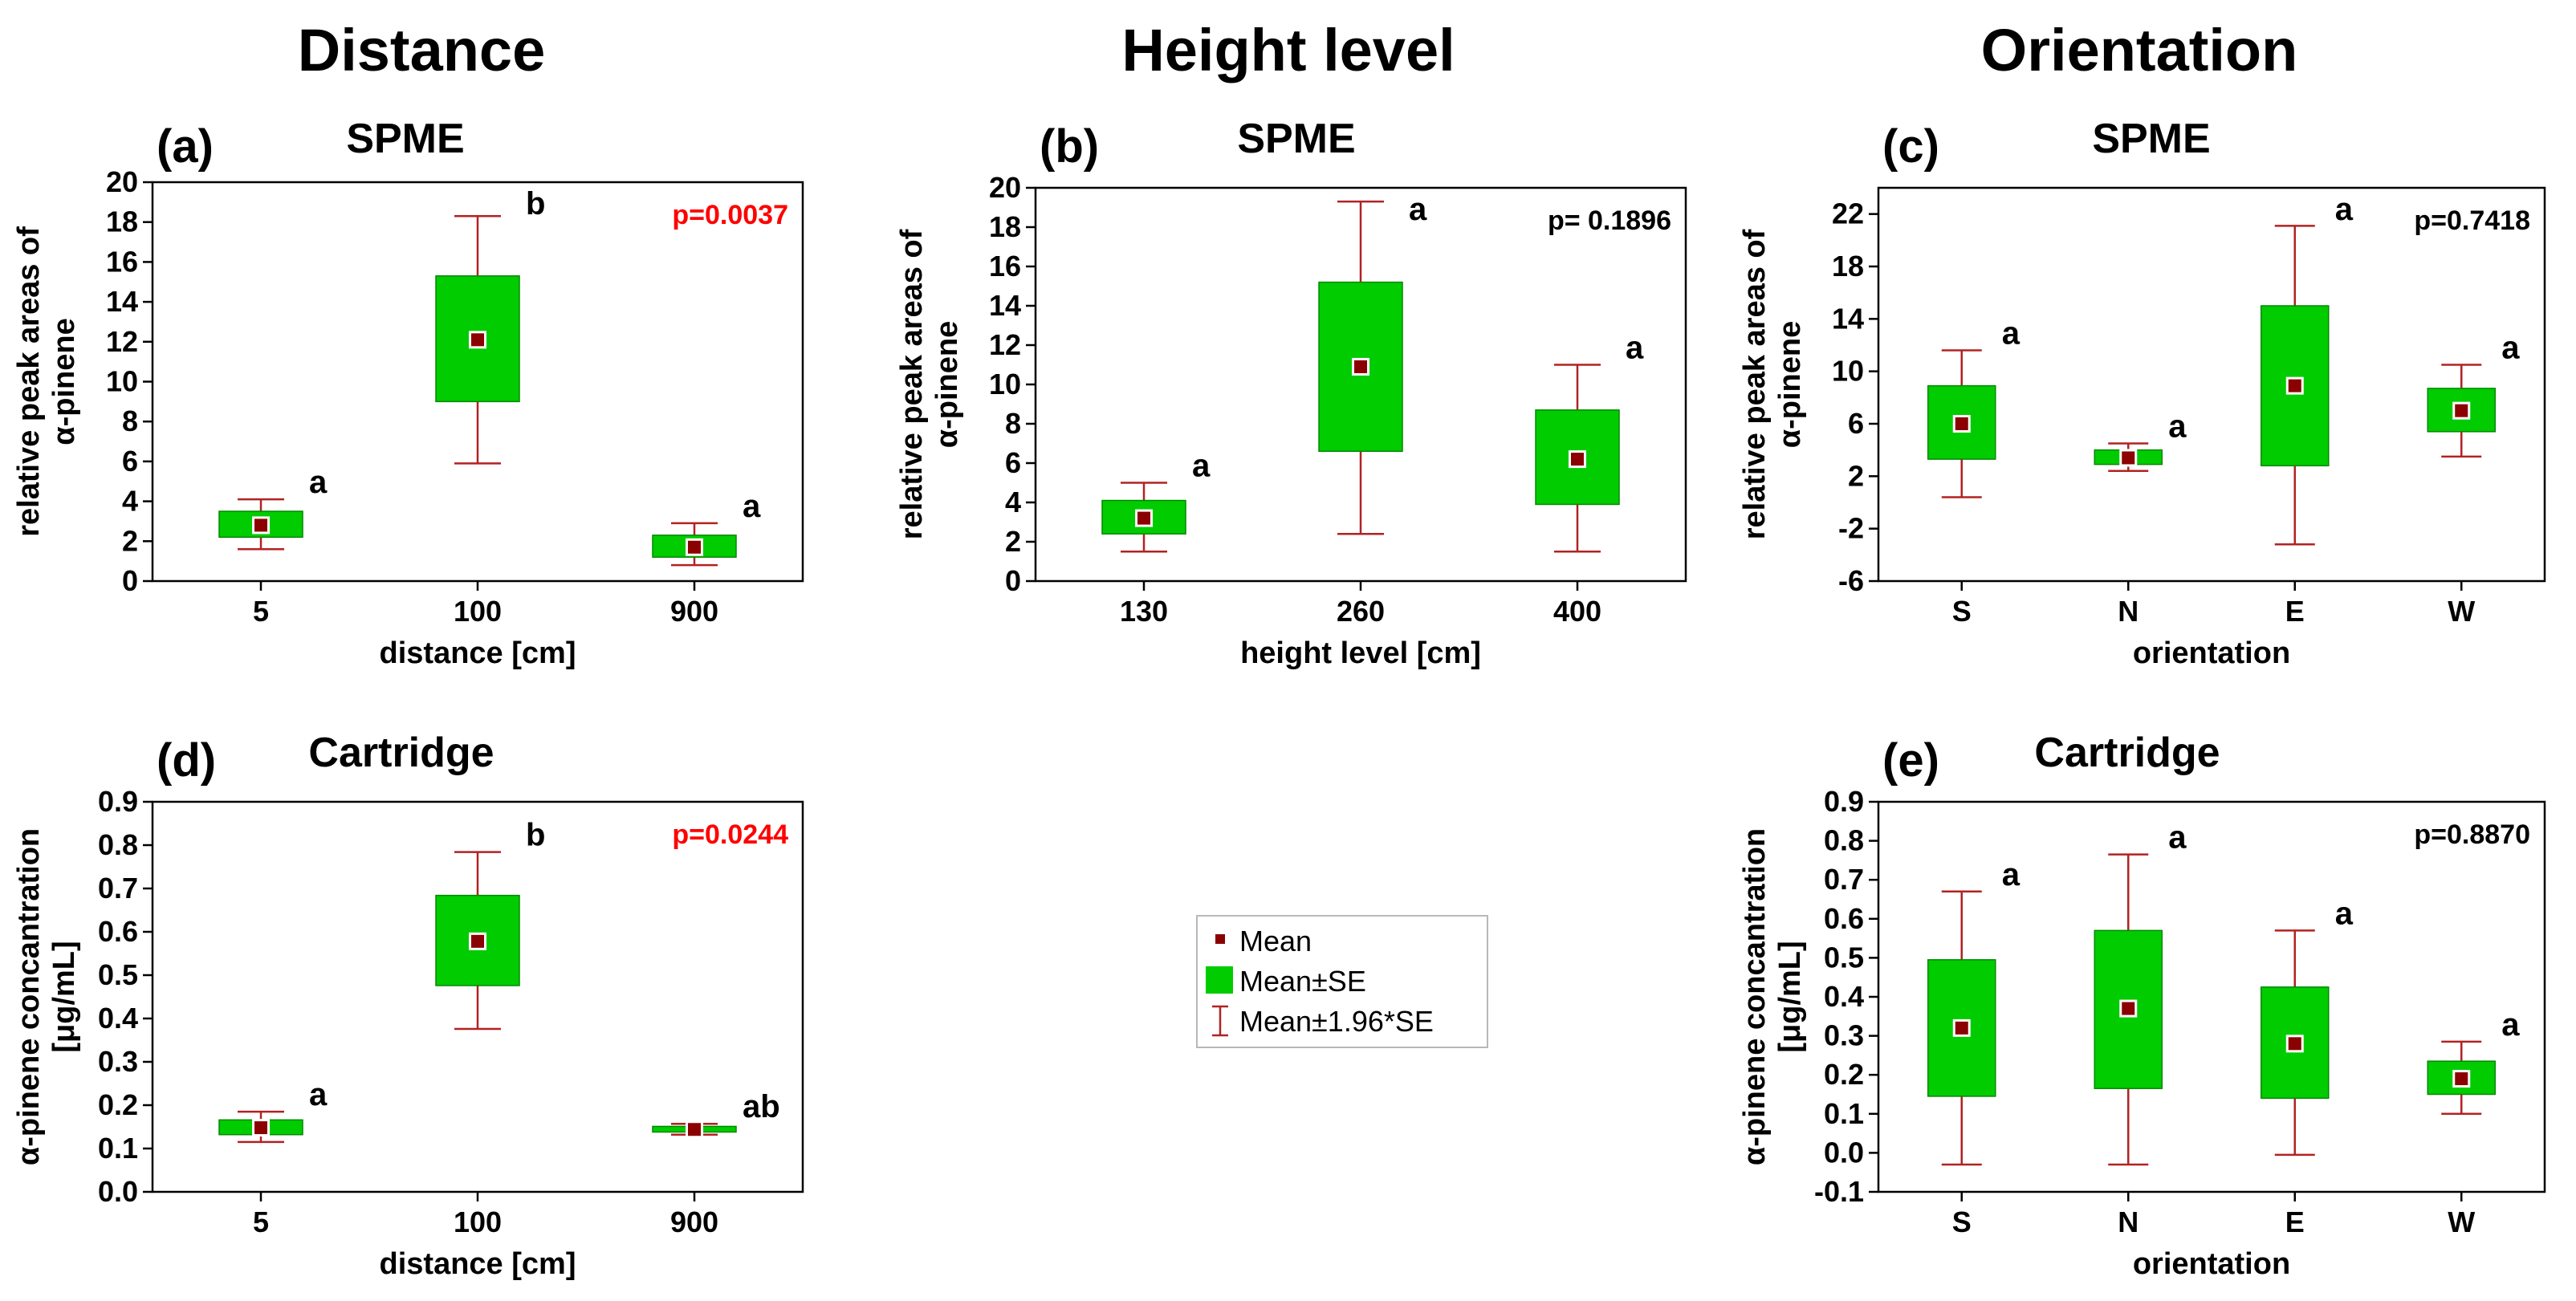  Describe the element at coordinates (1220, 939) in the screenshot. I see `legend-mean-icon` at that location.